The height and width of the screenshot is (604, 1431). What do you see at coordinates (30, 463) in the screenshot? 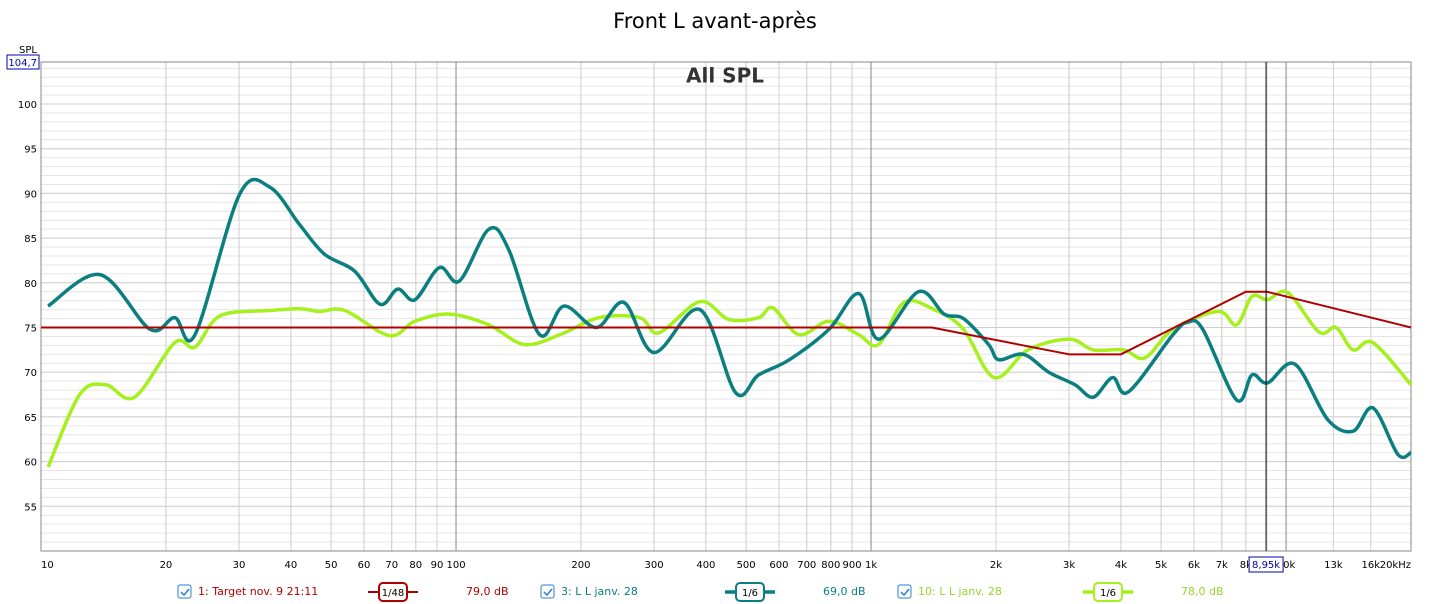
I see `y-tick-label: 60` at bounding box center [30, 463].